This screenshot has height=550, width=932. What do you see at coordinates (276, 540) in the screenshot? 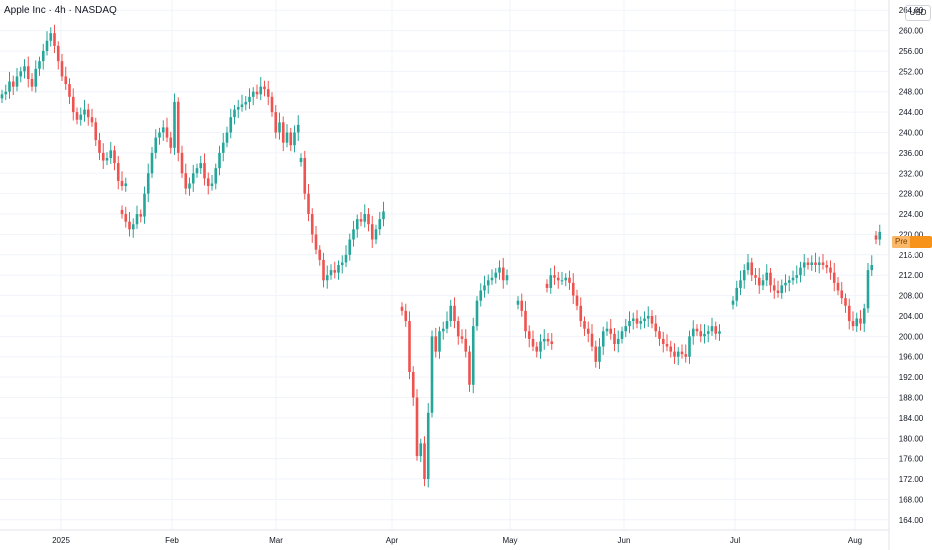
I see `x-tick-label: Mar` at bounding box center [276, 540].